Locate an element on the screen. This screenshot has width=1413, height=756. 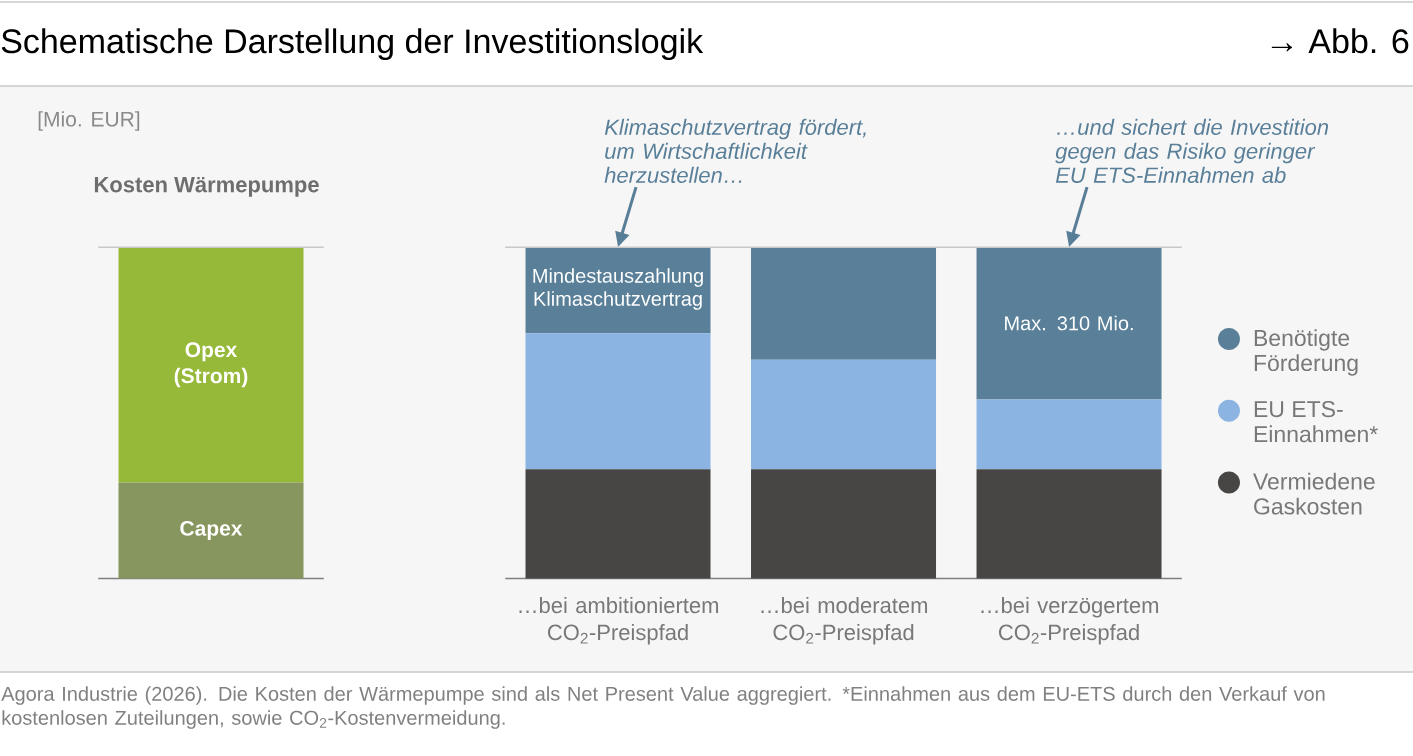
chart-subtitle: Kosten Wärmepumpe is located at coordinates (206, 186).